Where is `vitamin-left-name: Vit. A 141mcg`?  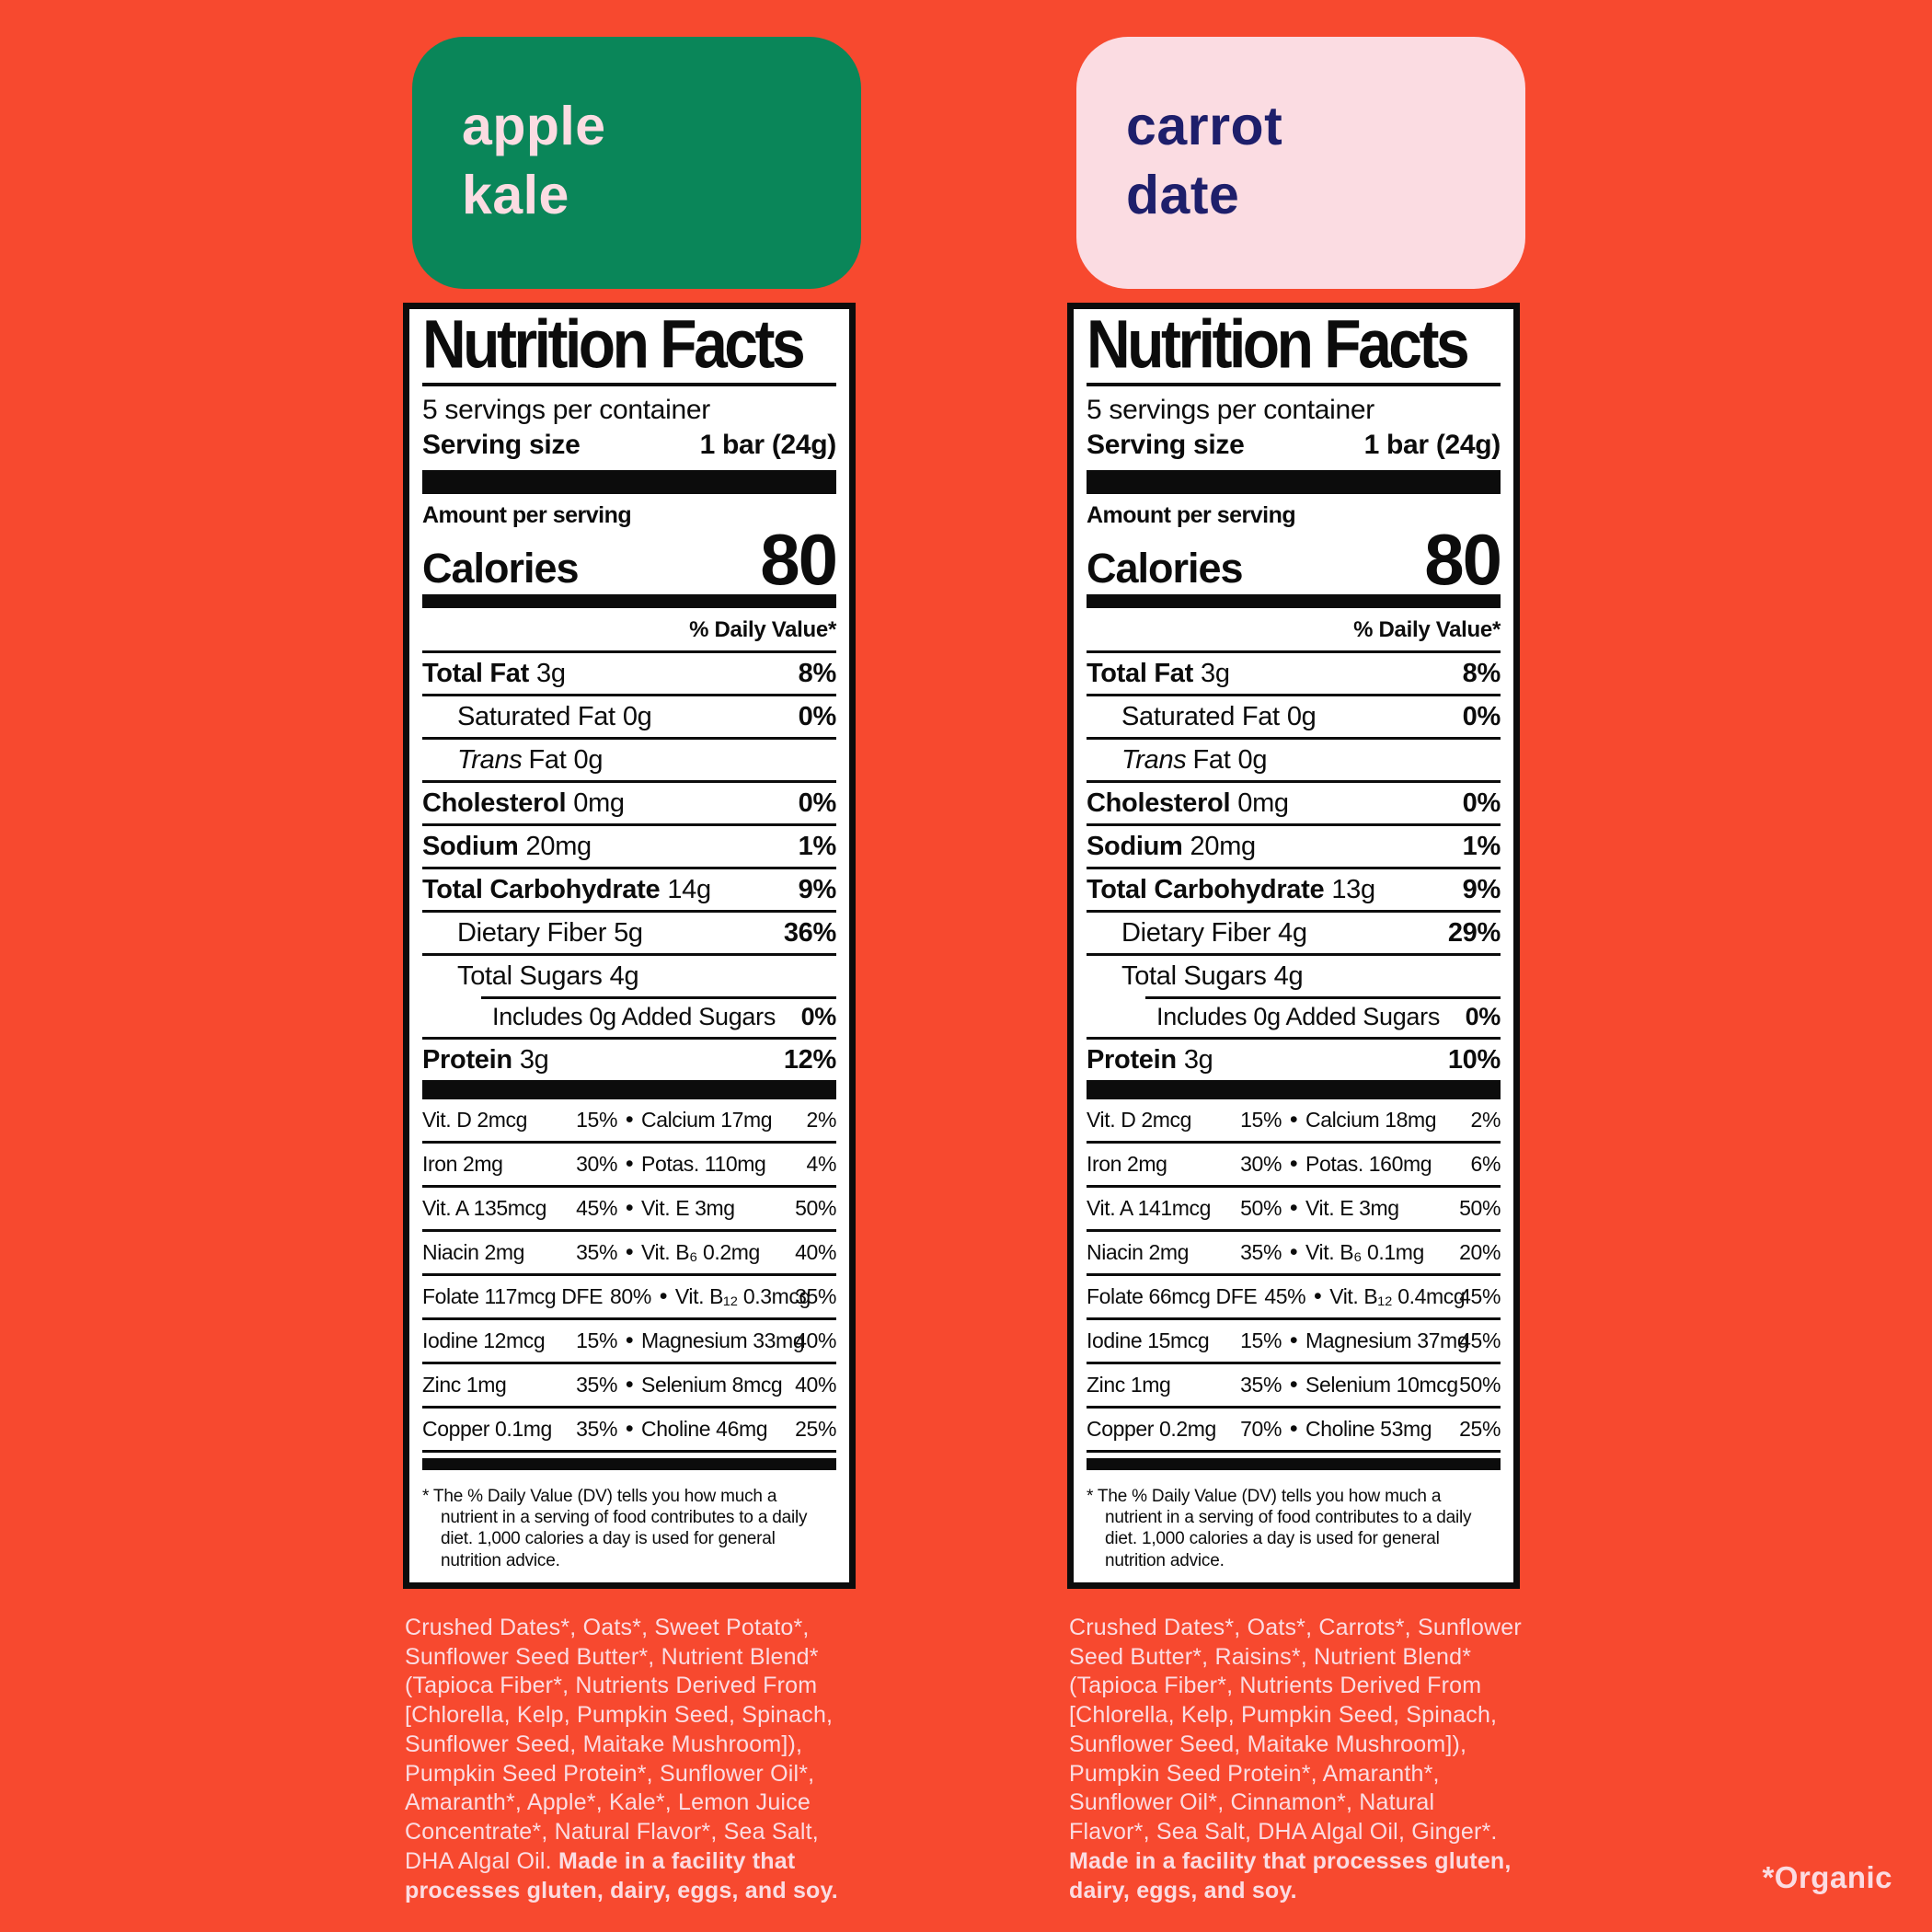
vitamin-left-name: Vit. A 141mcg is located at coordinates (1149, 1208).